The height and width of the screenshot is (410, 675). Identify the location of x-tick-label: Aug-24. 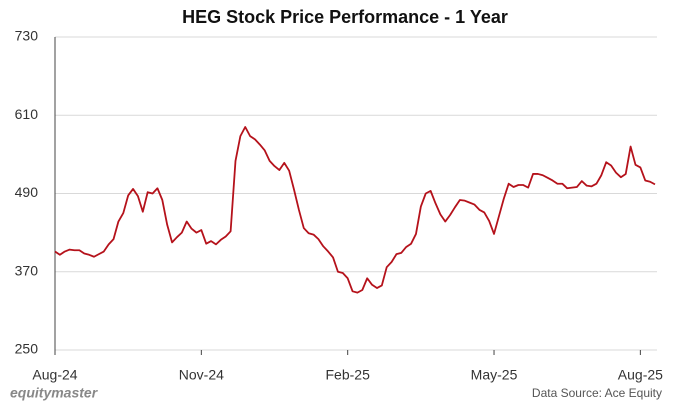
(54, 375).